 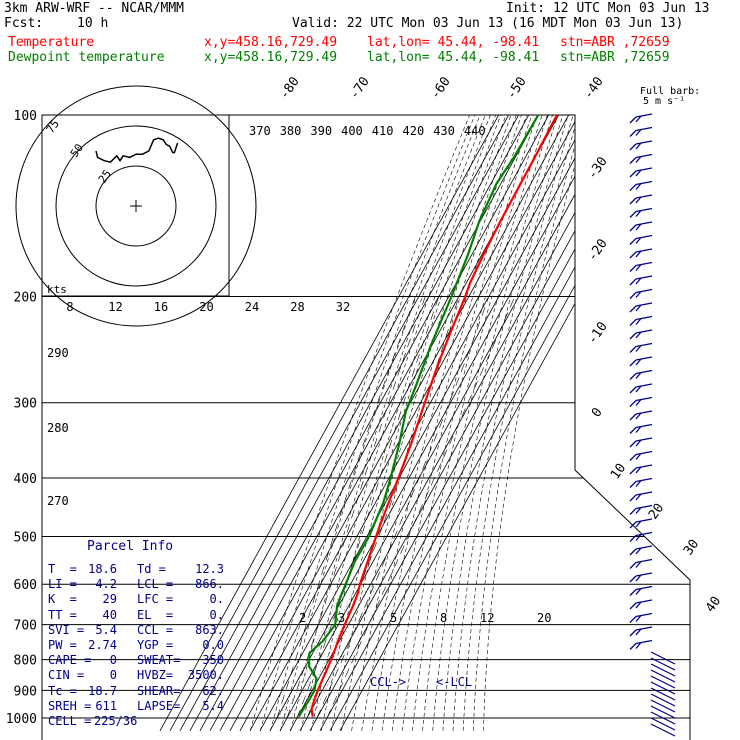 I want to click on isotherm-label: 40, so click(x=713, y=604).